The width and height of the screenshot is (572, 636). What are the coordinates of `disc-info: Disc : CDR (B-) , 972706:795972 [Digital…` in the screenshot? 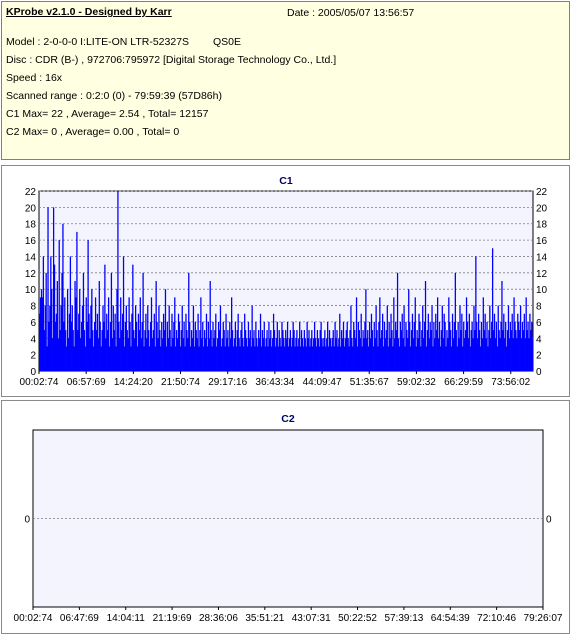 It's located at (171, 60).